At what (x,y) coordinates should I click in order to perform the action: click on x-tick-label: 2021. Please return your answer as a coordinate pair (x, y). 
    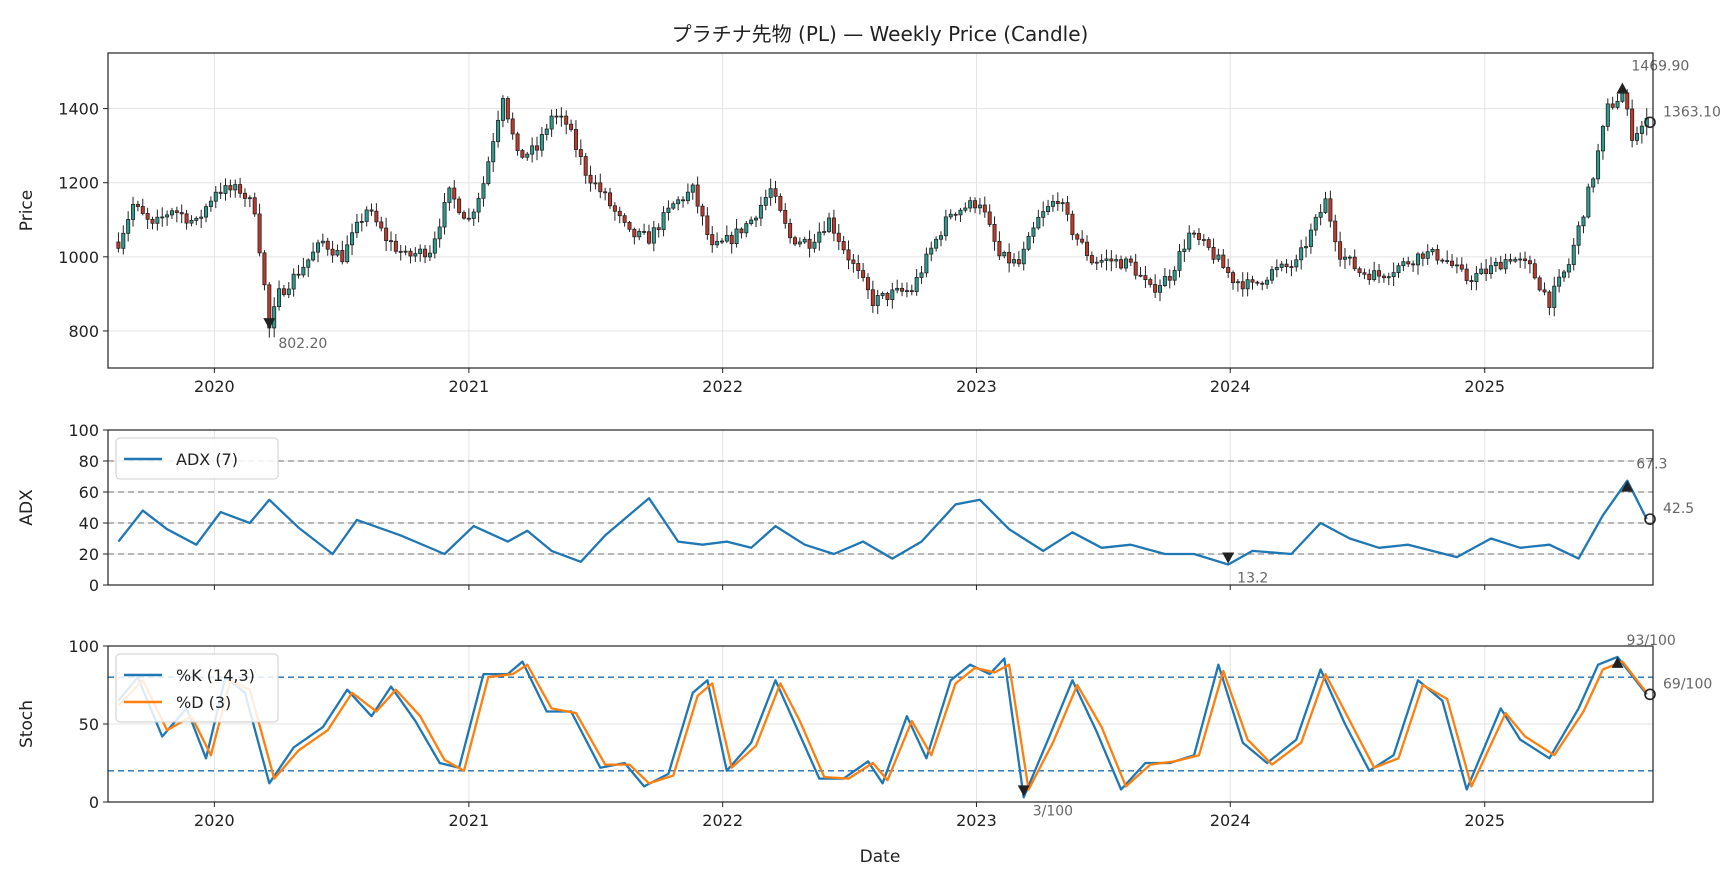
    Looking at the image, I should click on (469, 386).